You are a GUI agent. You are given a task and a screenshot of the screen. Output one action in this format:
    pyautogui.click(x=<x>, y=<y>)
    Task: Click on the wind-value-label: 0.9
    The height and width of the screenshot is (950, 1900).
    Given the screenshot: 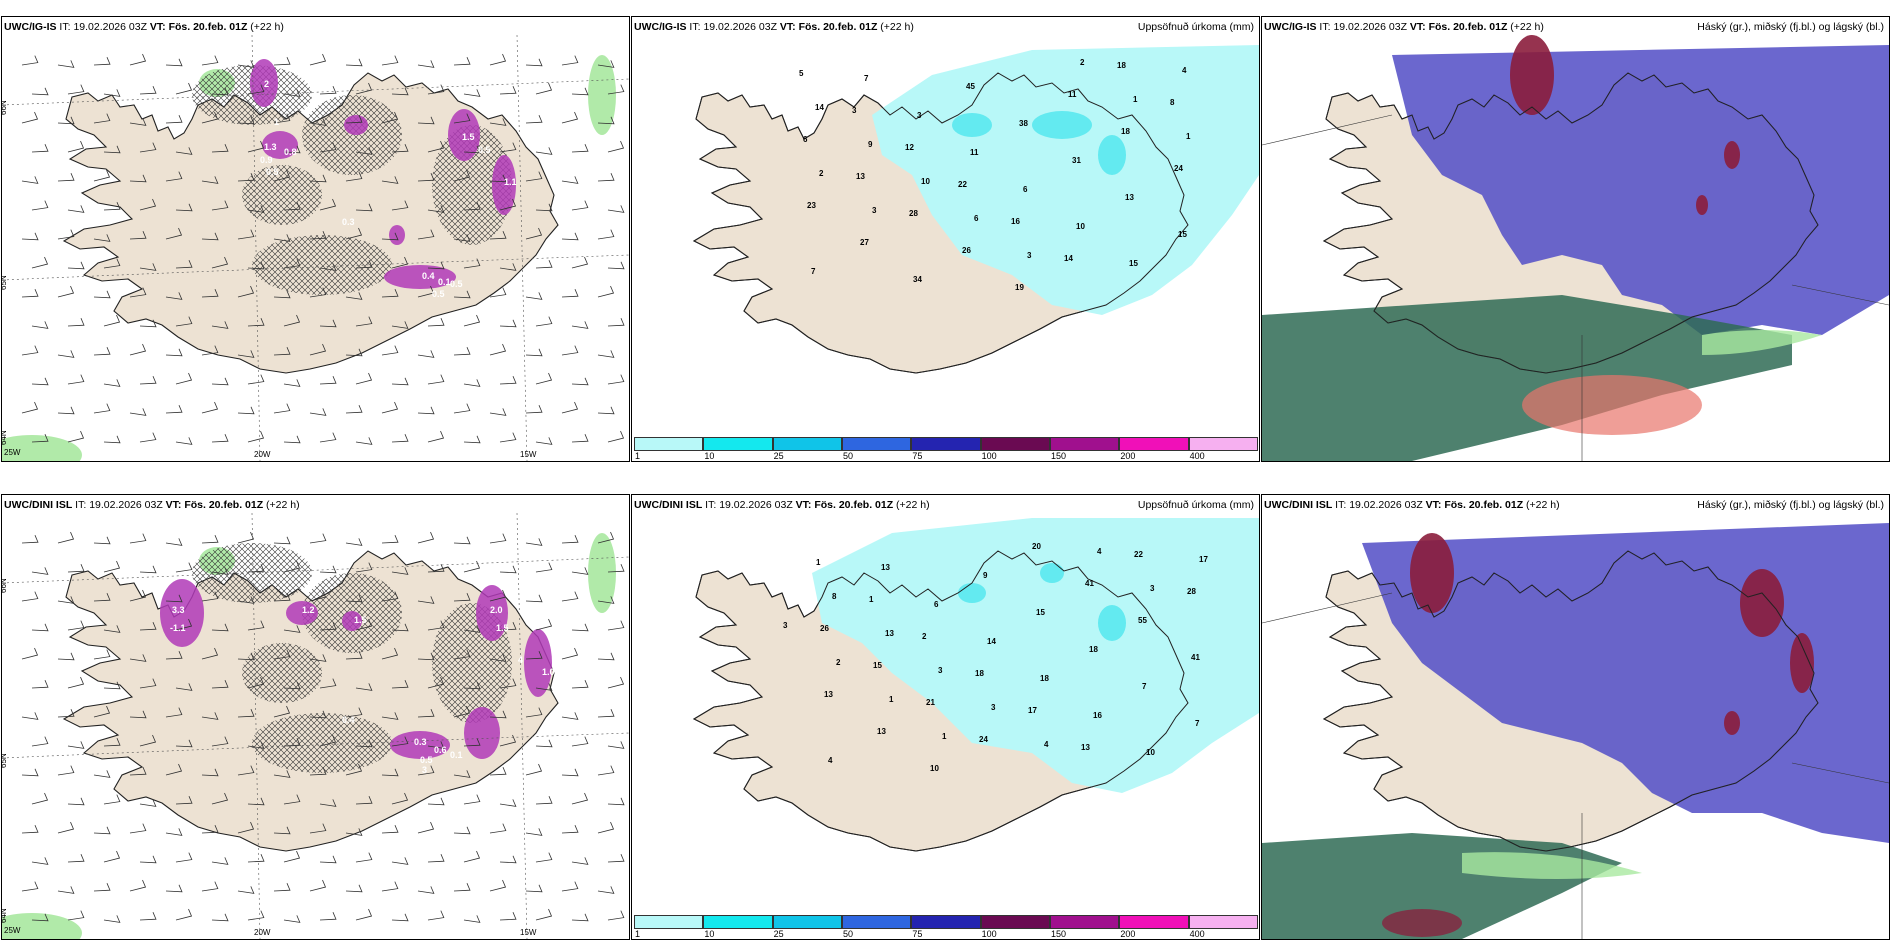 What is the action you would take?
    pyautogui.click(x=266, y=160)
    